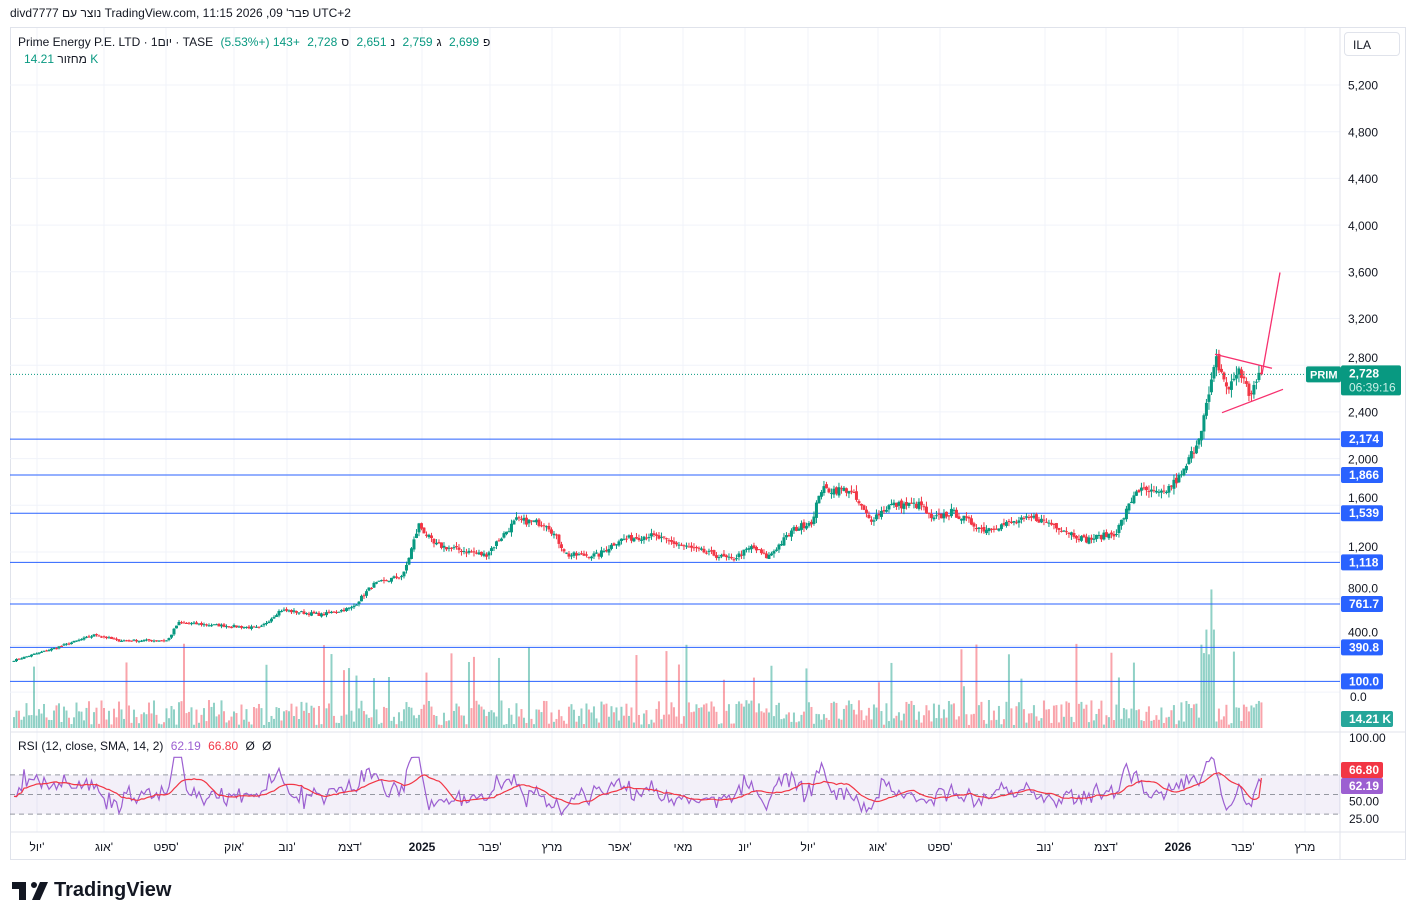  I want to click on high-value: 2,759, so click(417, 42).